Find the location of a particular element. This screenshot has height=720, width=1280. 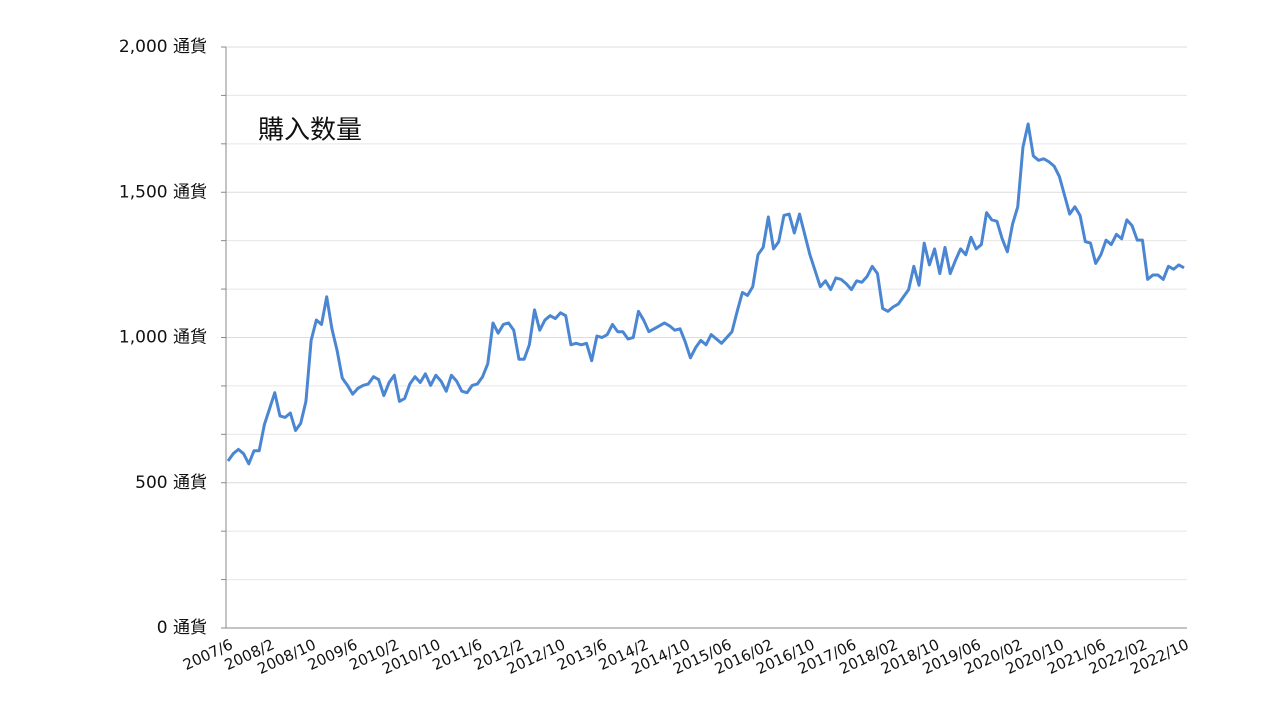

annotation: 購入数量 is located at coordinates (310, 131).